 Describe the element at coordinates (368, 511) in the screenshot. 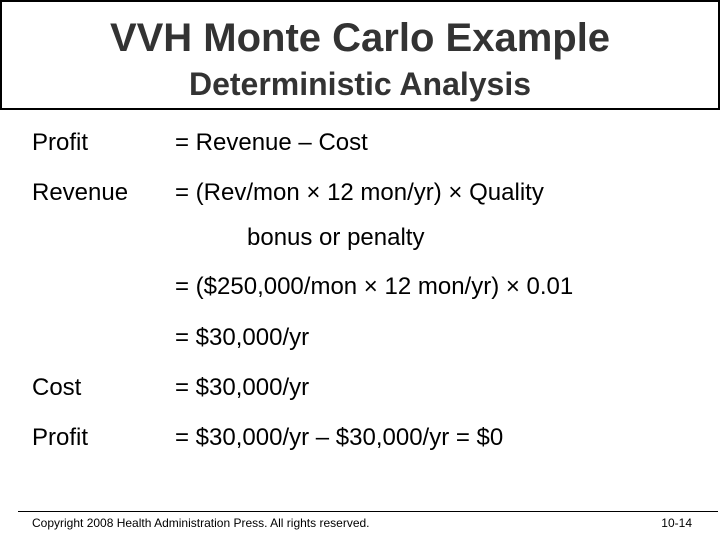

I see `footer-divider` at that location.